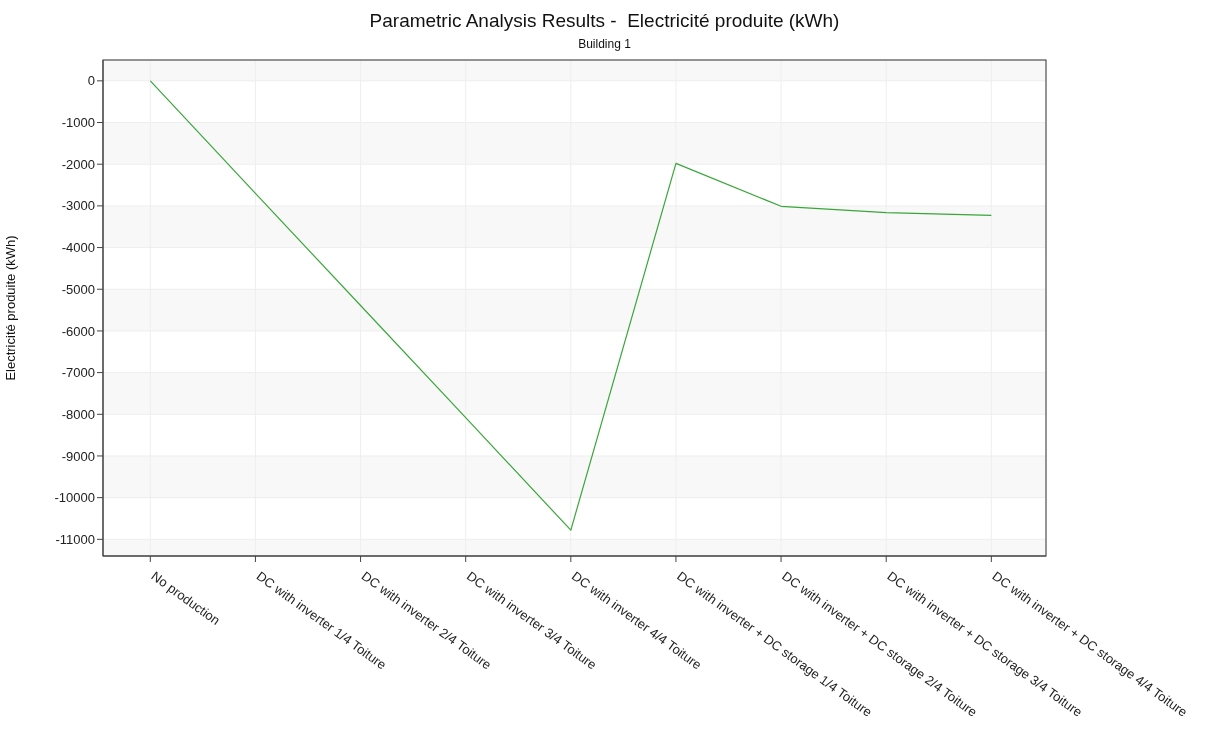 Image resolution: width=1209 pixels, height=740 pixels. I want to click on y-tick-label: -2000, so click(78, 164).